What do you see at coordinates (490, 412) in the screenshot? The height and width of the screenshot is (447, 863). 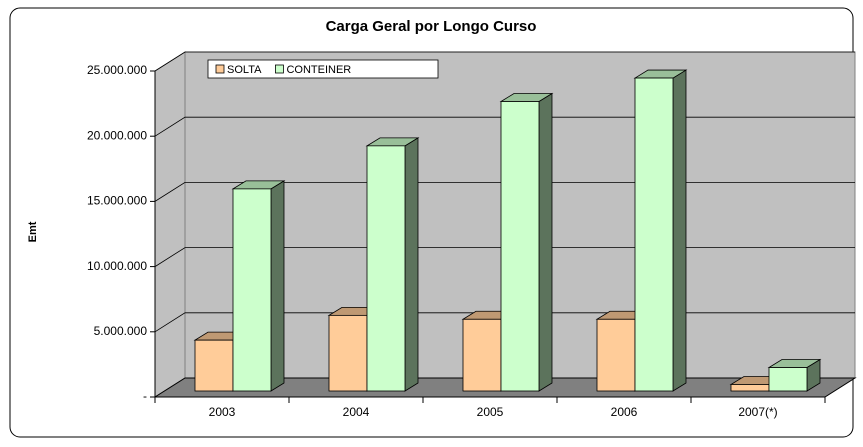 I see `x-tick-label: 2005` at bounding box center [490, 412].